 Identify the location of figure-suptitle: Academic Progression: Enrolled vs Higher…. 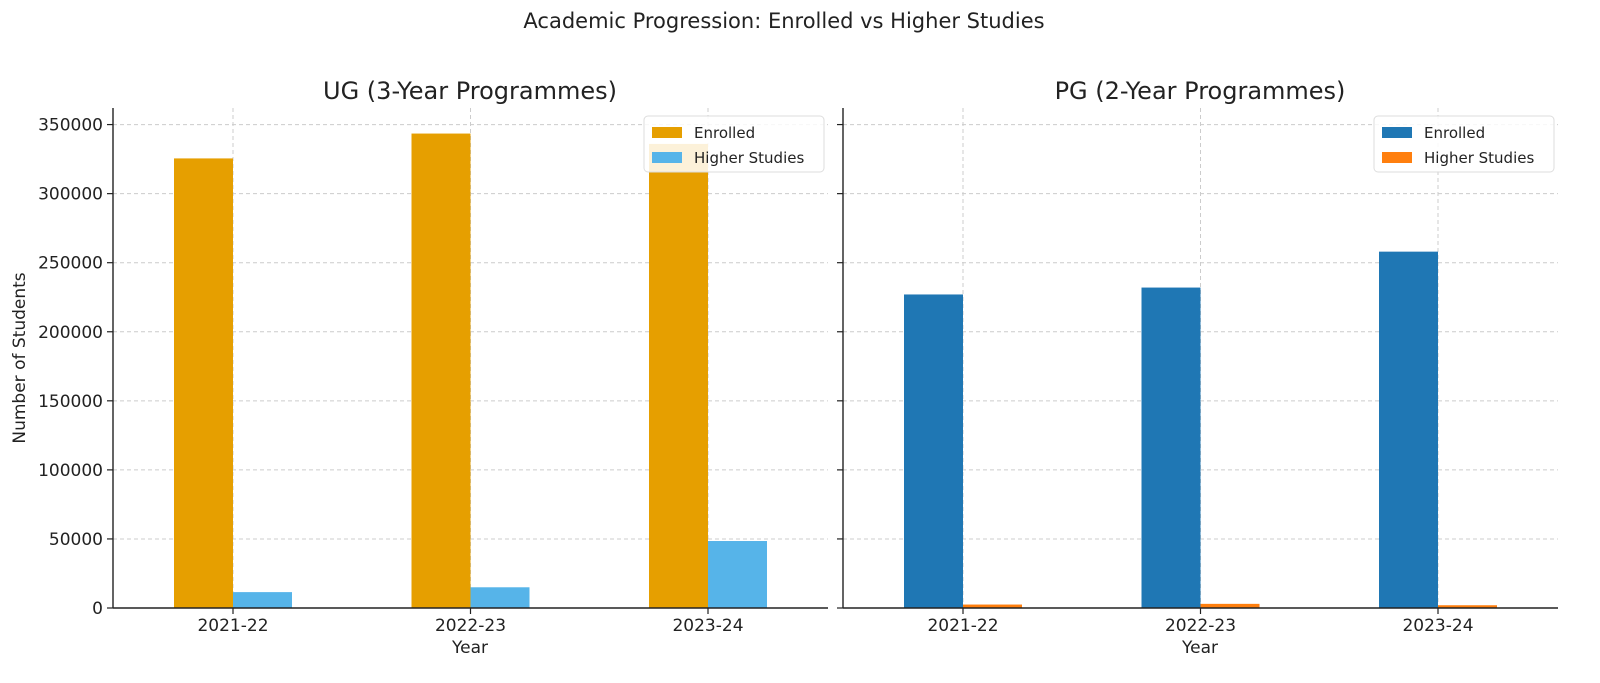
(783, 21).